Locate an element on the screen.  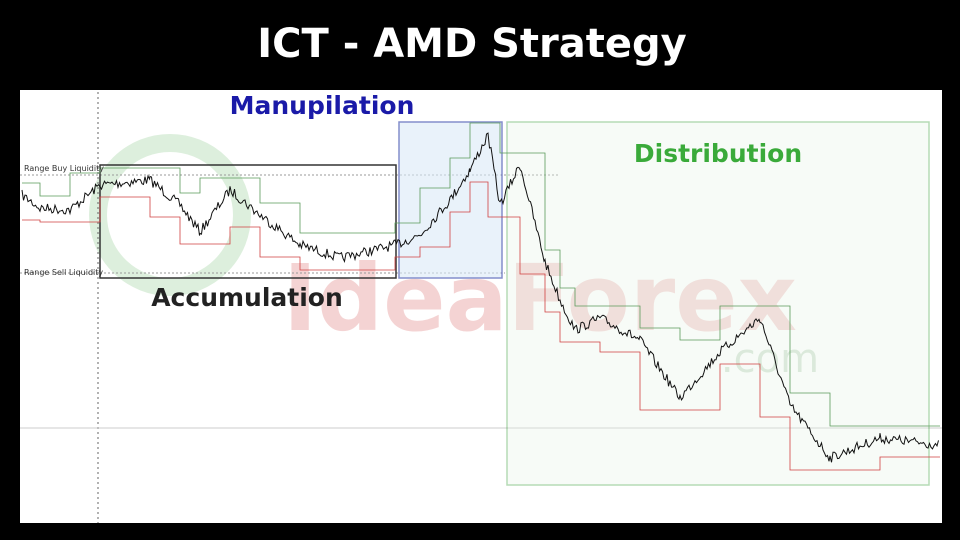
watermark-domain: .com is located at coordinates (770, 359).